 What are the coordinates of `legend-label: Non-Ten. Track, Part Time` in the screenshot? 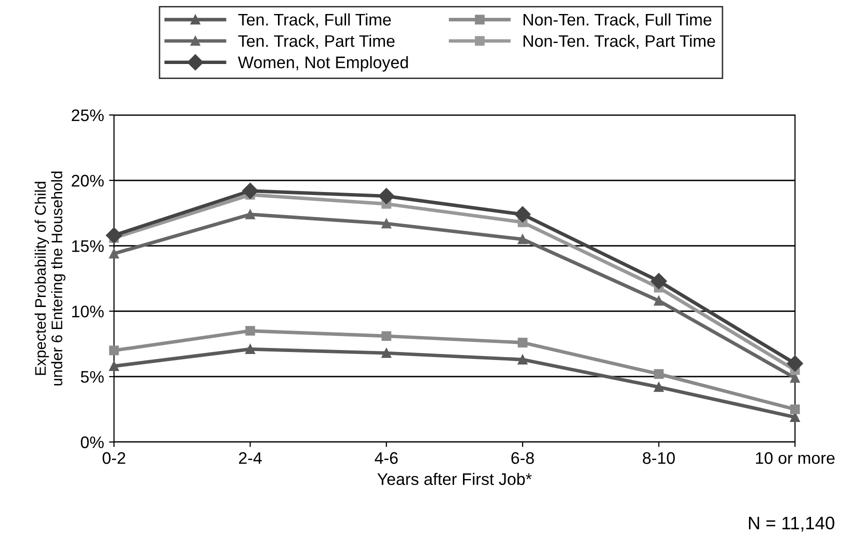 It's located at (620, 41).